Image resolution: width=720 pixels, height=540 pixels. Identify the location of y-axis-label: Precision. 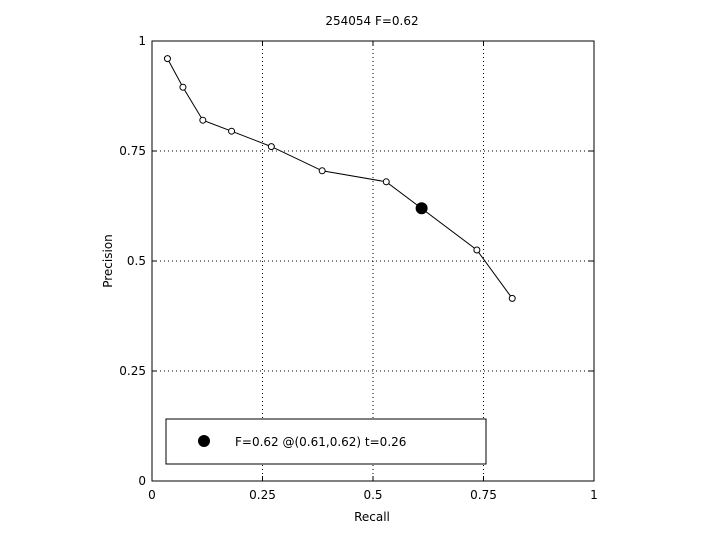
(108, 261).